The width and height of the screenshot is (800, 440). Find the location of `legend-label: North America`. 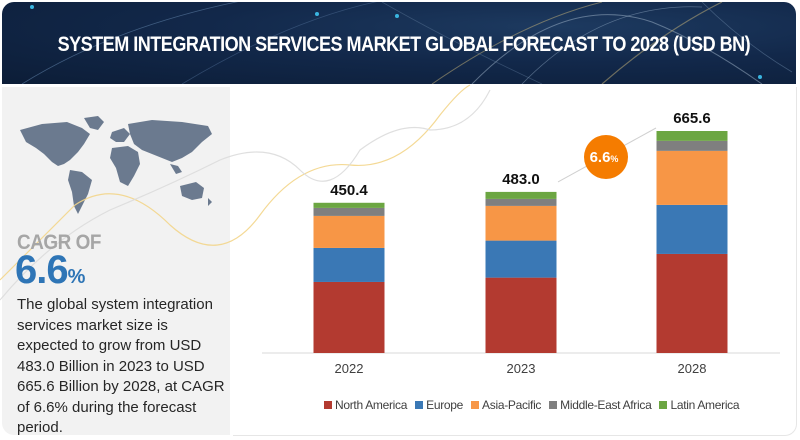

legend-label: North America is located at coordinates (371, 405).